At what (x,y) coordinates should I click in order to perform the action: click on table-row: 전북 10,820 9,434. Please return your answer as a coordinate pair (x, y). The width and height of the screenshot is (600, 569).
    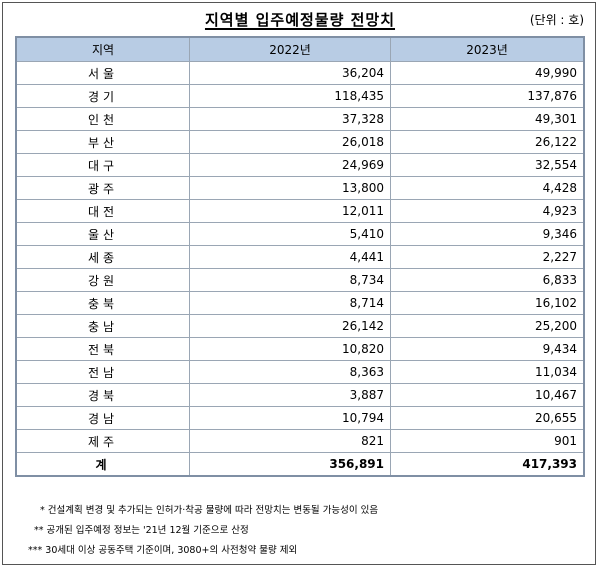
    Looking at the image, I should click on (300, 349).